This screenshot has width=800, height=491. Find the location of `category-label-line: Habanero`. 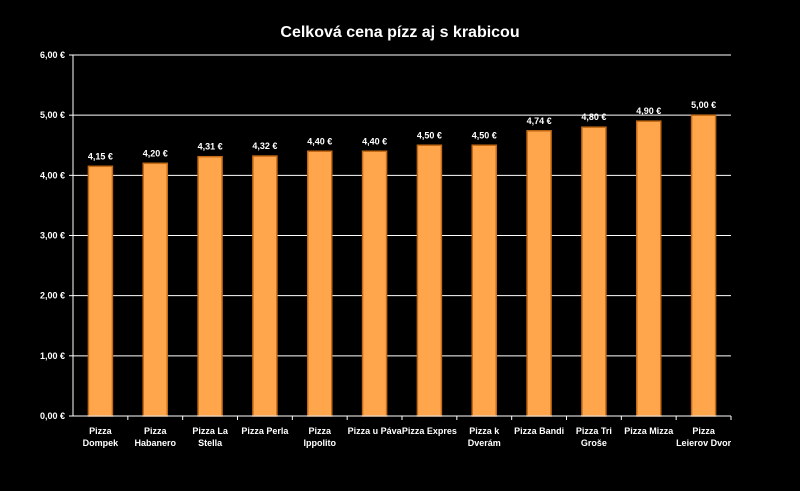

category-label-line: Habanero is located at coordinates (155, 443).